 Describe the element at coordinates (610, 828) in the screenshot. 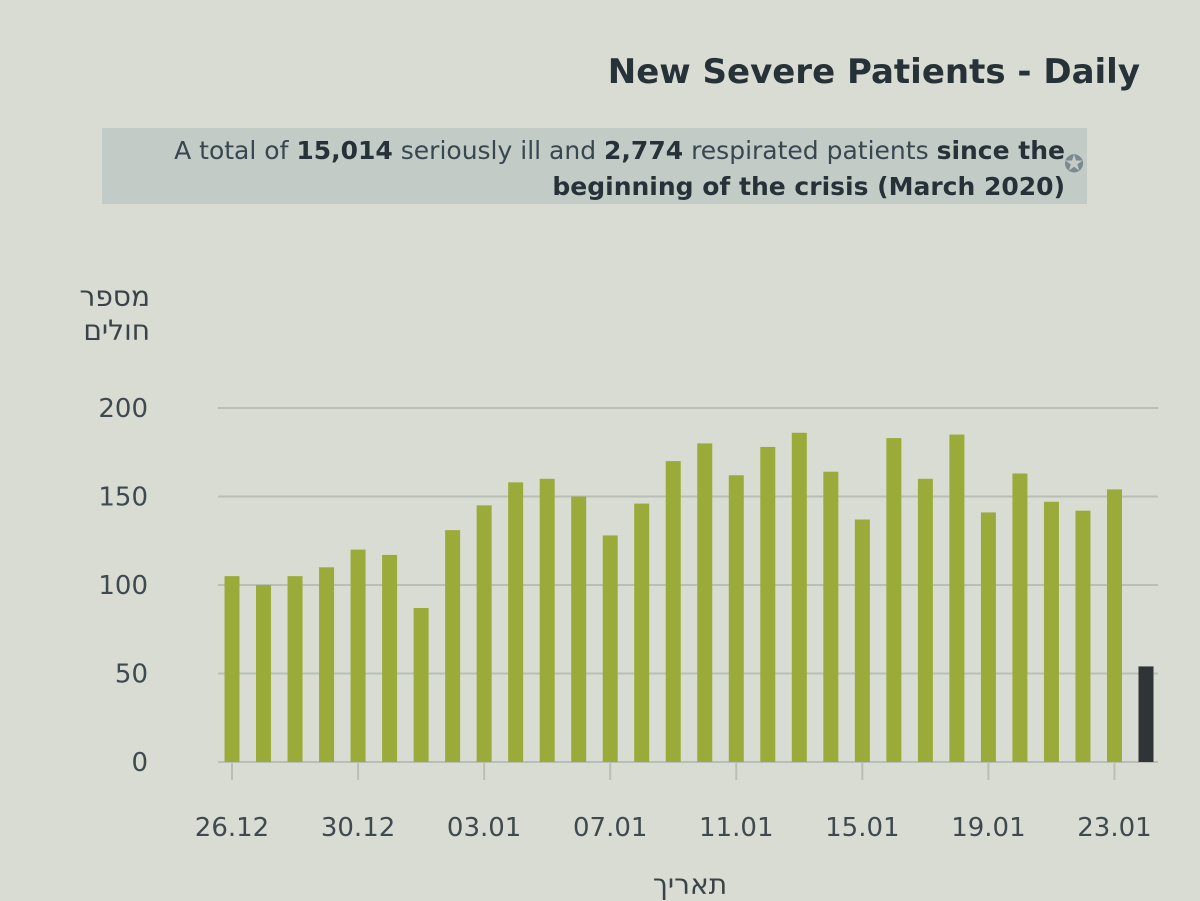

I see `x-tick-label: 07.01` at that location.